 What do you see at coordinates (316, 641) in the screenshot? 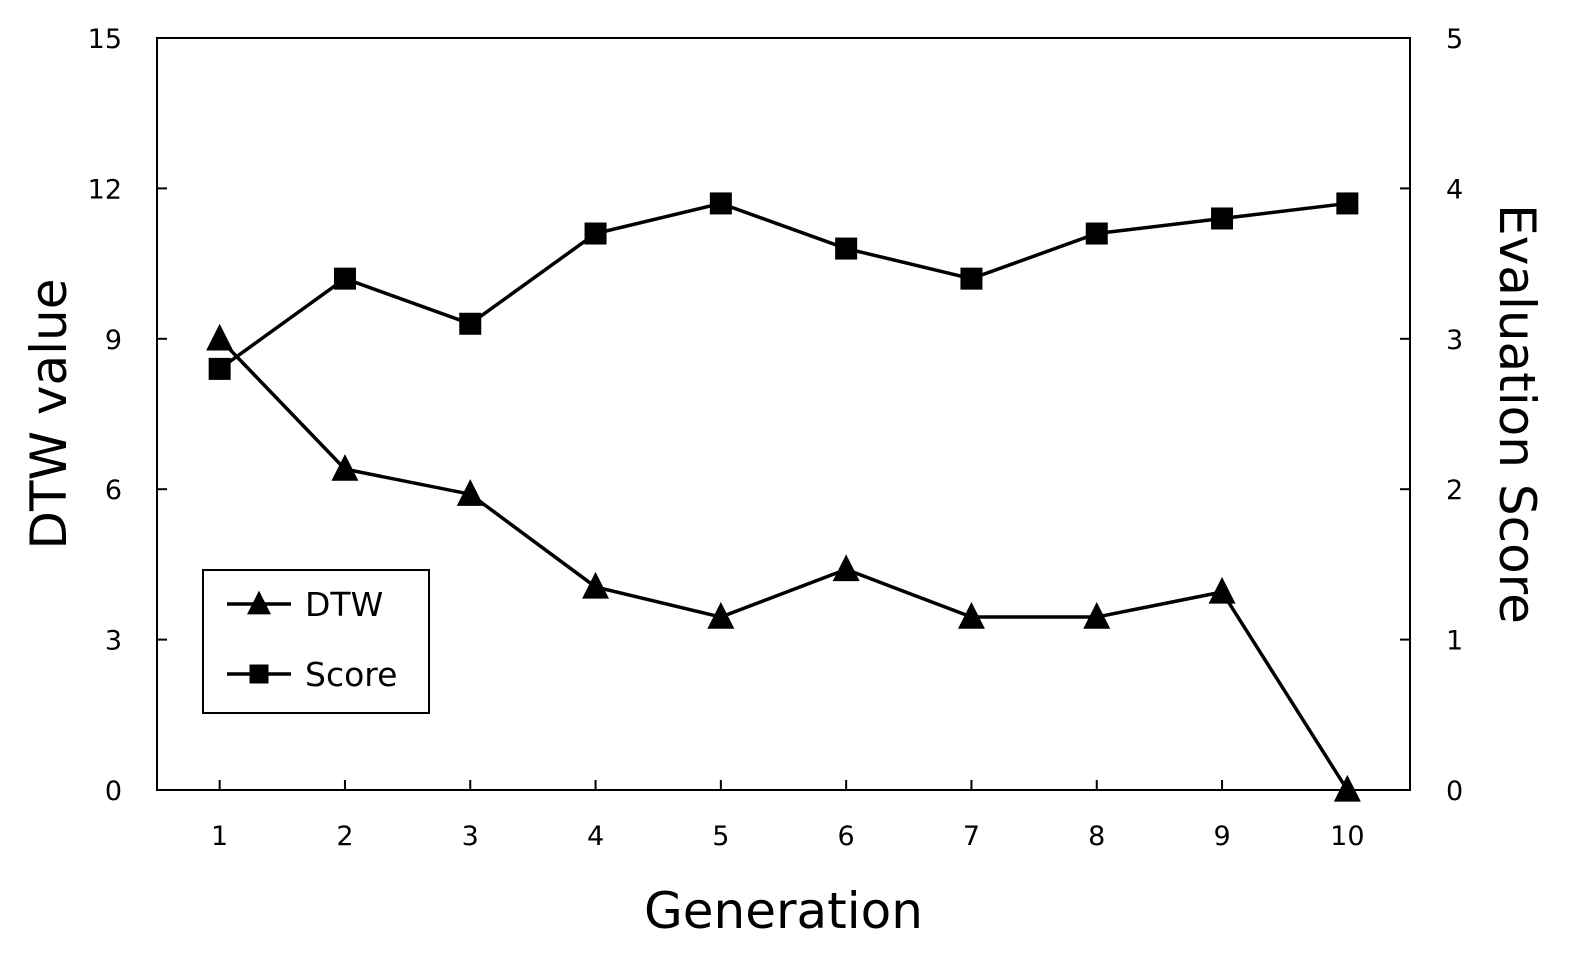
I see `legend-box` at bounding box center [316, 641].